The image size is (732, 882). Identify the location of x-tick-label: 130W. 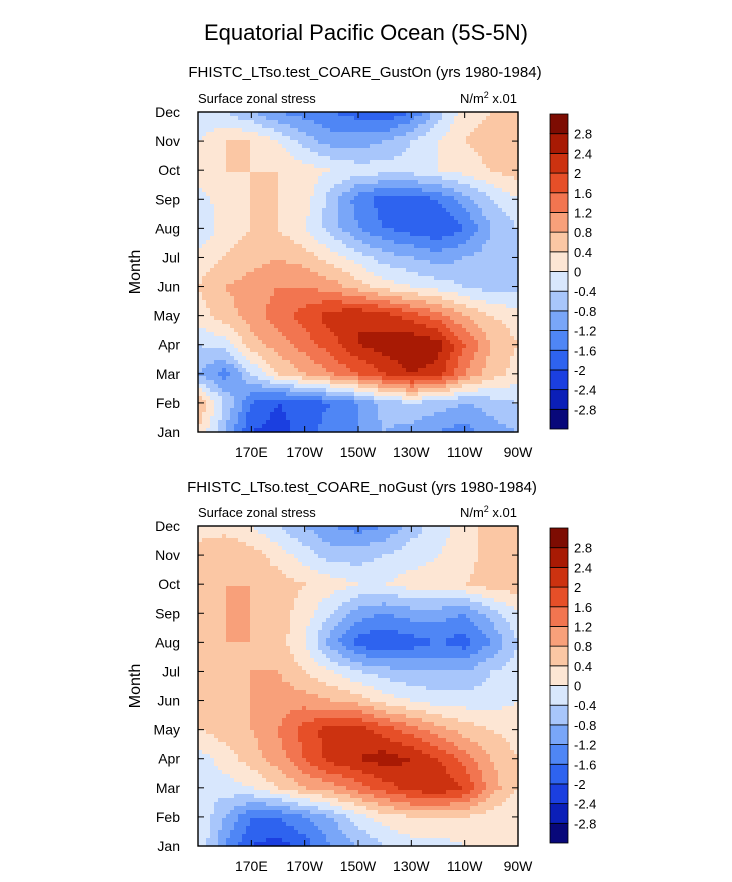
(411, 866).